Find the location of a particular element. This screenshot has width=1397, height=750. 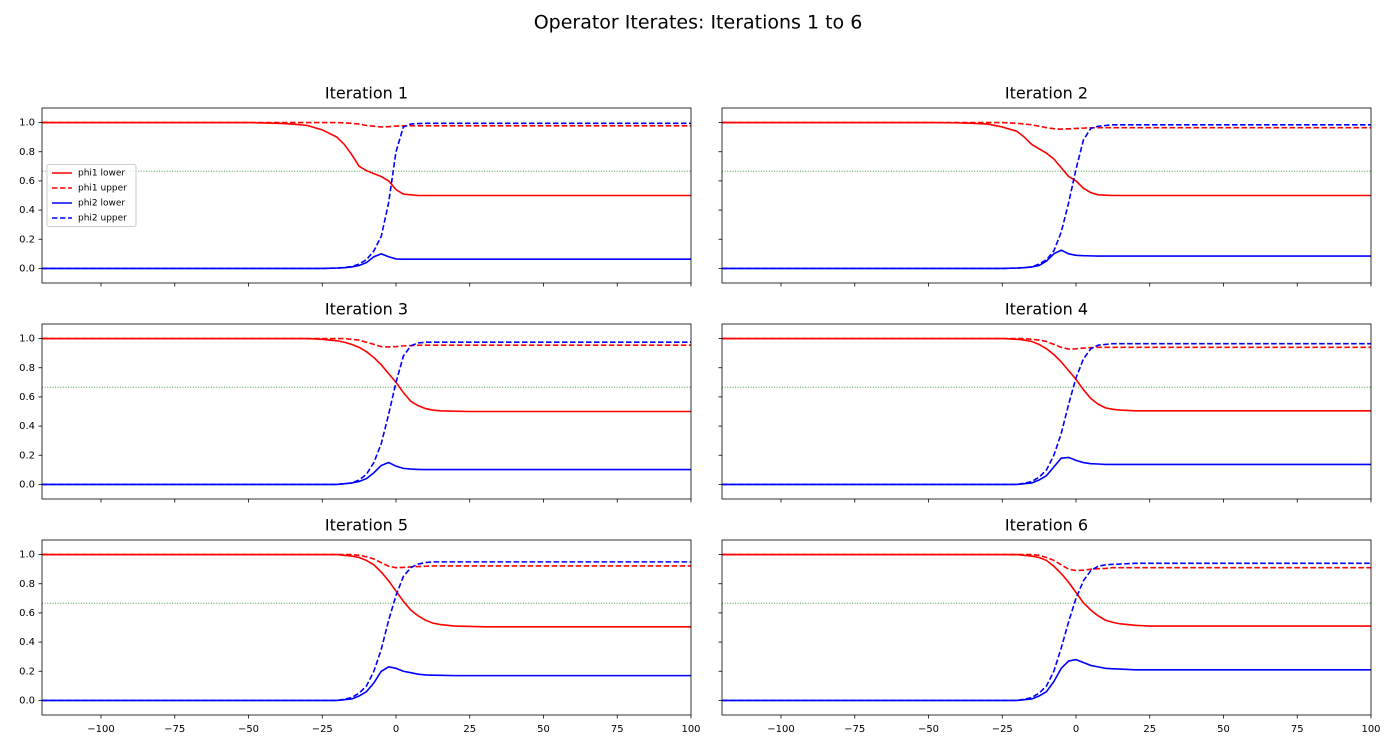

figure-title: Operator Iterates: Iterations 1 to 6 is located at coordinates (698, 23).